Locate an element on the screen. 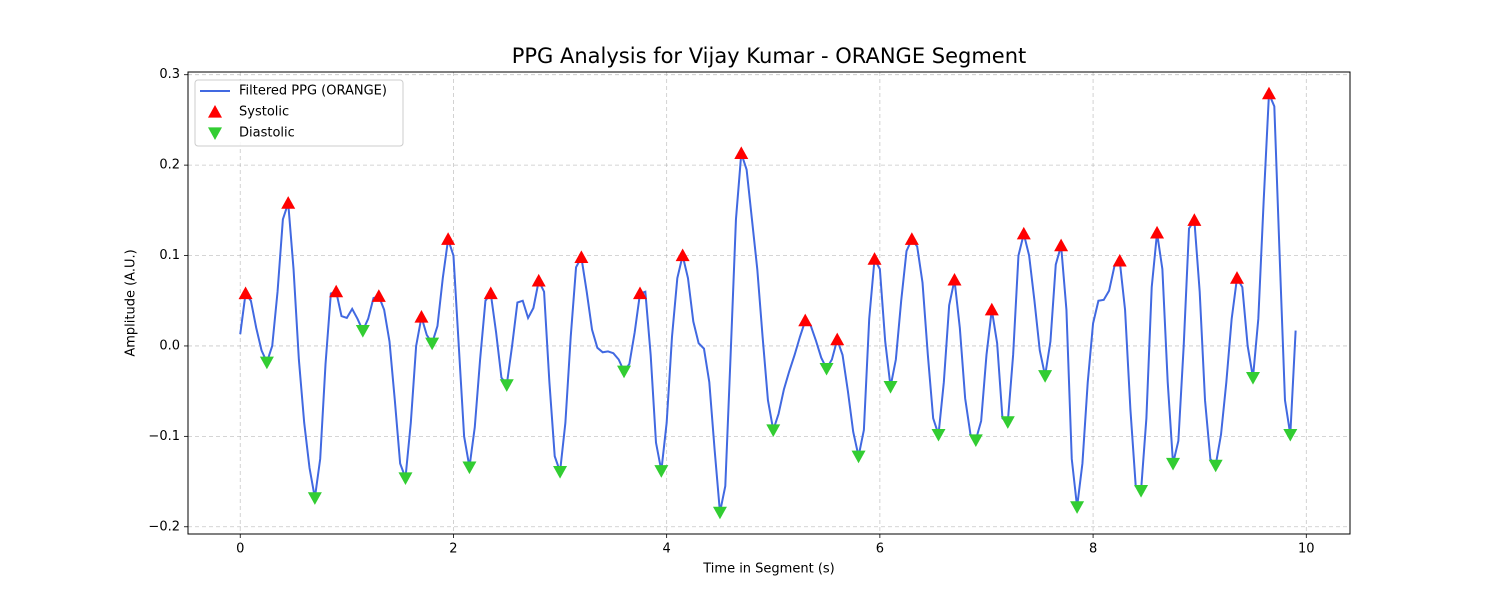 This screenshot has width=1500, height=600. x-tick-label: 10 is located at coordinates (1306, 549).